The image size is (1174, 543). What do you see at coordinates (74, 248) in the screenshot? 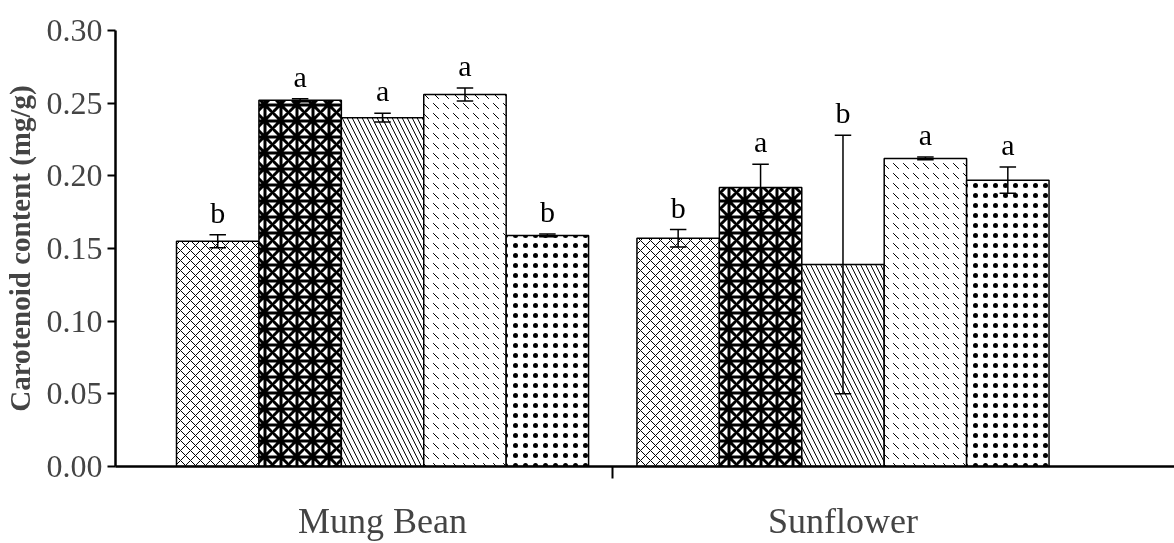
I see `y-tick-label: 0.15` at bounding box center [74, 248].